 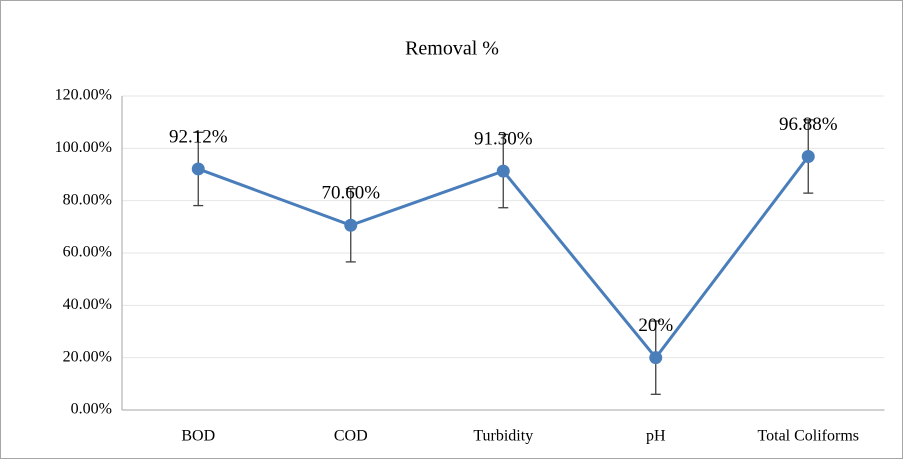 What do you see at coordinates (83, 147) in the screenshot?
I see `y-tick-label: 100.00%` at bounding box center [83, 147].